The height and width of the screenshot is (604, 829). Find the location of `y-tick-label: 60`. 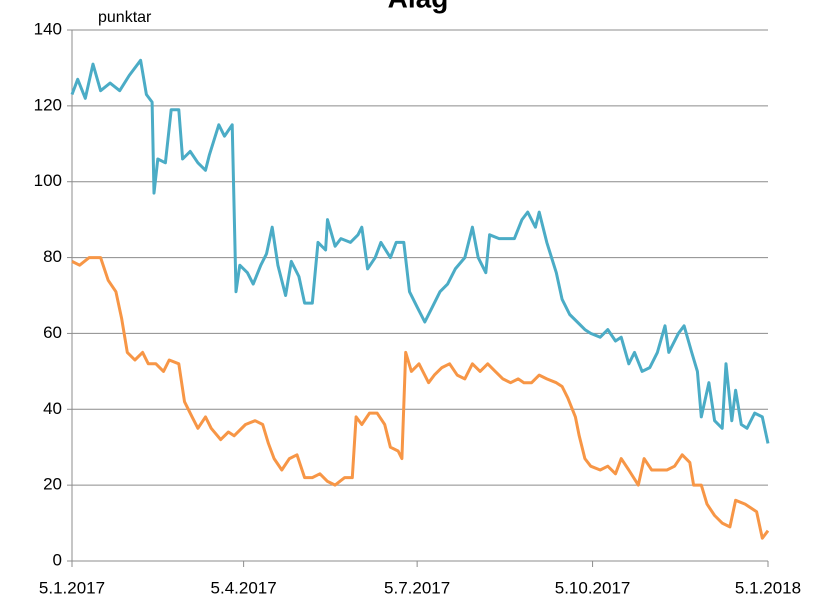

y-tick-label: 60 is located at coordinates (52, 332).